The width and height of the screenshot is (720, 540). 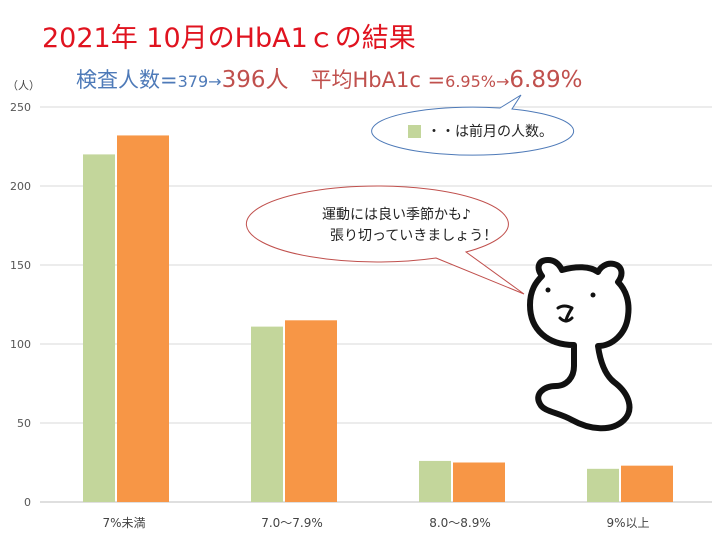 What do you see at coordinates (627, 523) in the screenshot?
I see `x-tick-label: 9%以上` at bounding box center [627, 523].